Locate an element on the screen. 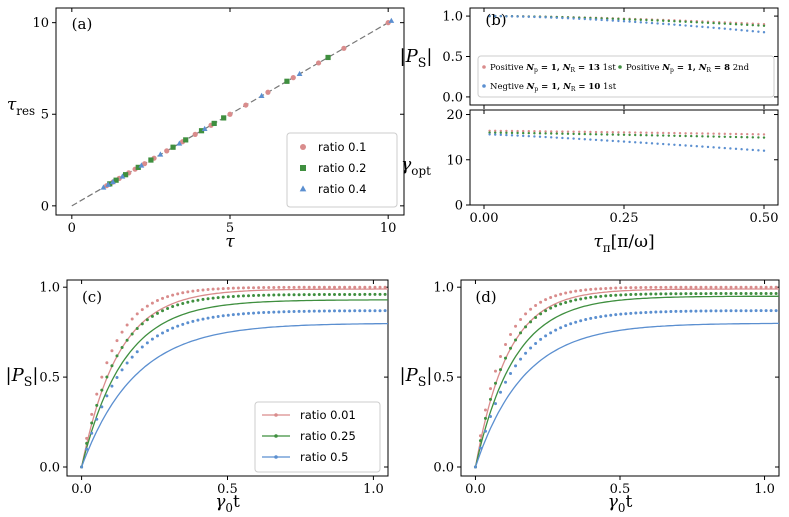 The image size is (789, 517). panel-b-top-ylabel: |PS| is located at coordinates (416, 58).